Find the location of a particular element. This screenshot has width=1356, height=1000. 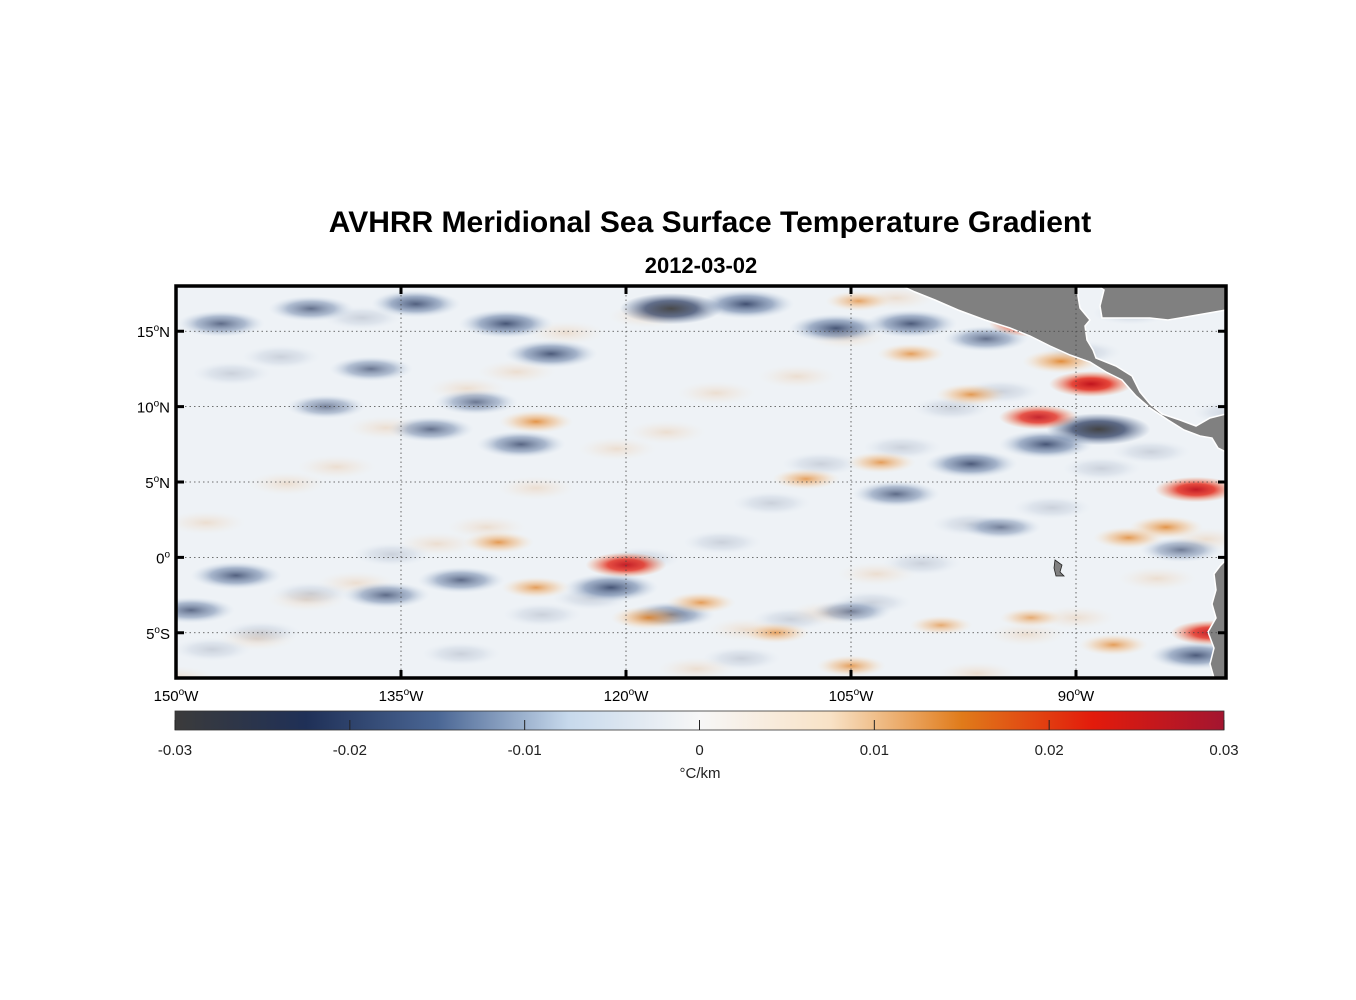

colorbar-tick-label: -0.02 is located at coordinates (350, 750).